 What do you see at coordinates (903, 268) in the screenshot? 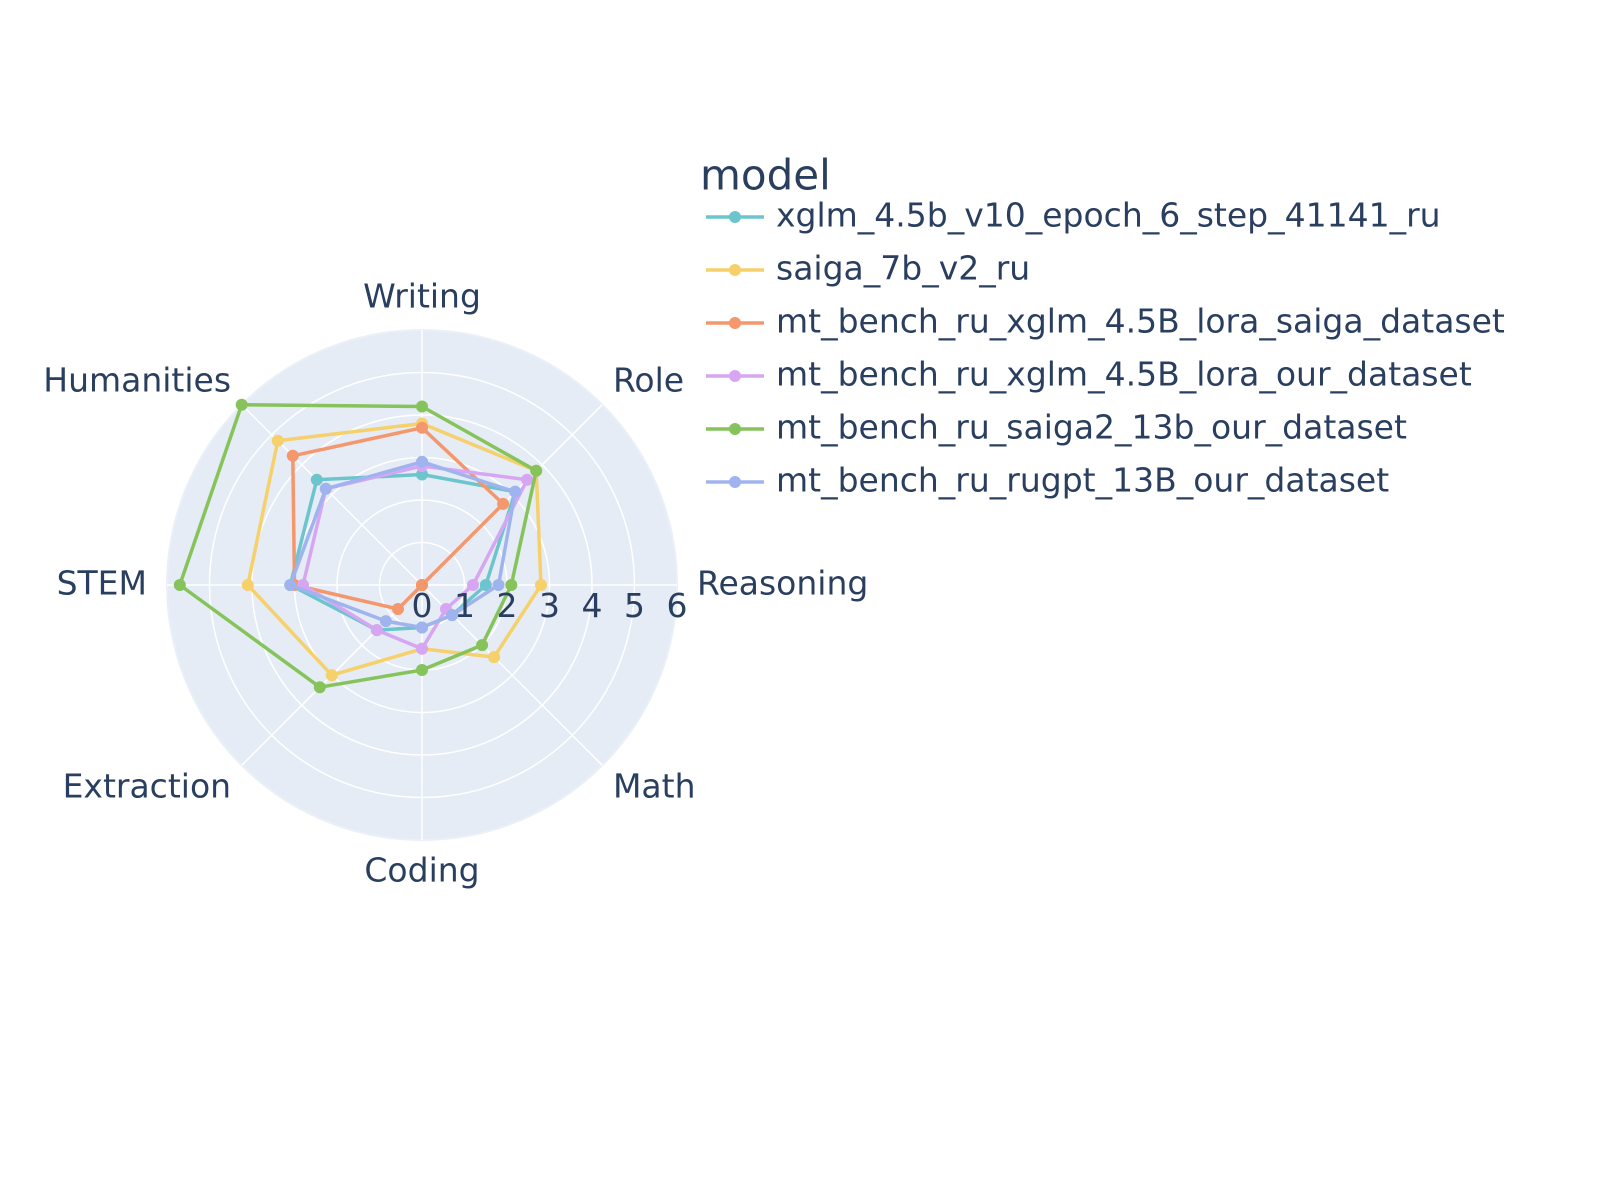
I see `legend-label: saiga_7b_v2_ru` at bounding box center [903, 268].